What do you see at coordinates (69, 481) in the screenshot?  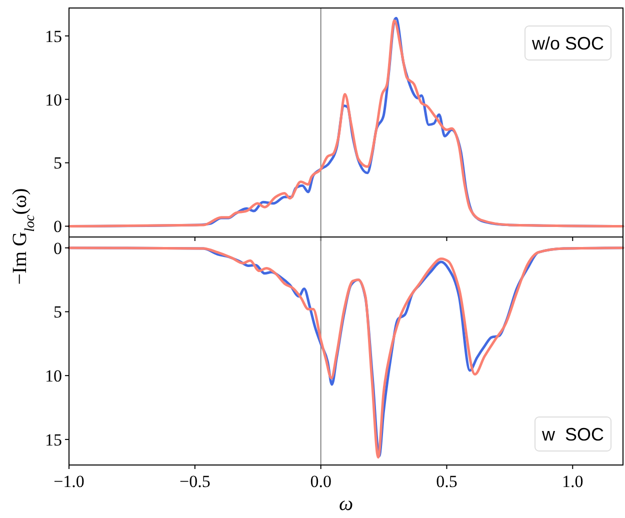 I see `x-tick-label: −1.0` at bounding box center [69, 481].